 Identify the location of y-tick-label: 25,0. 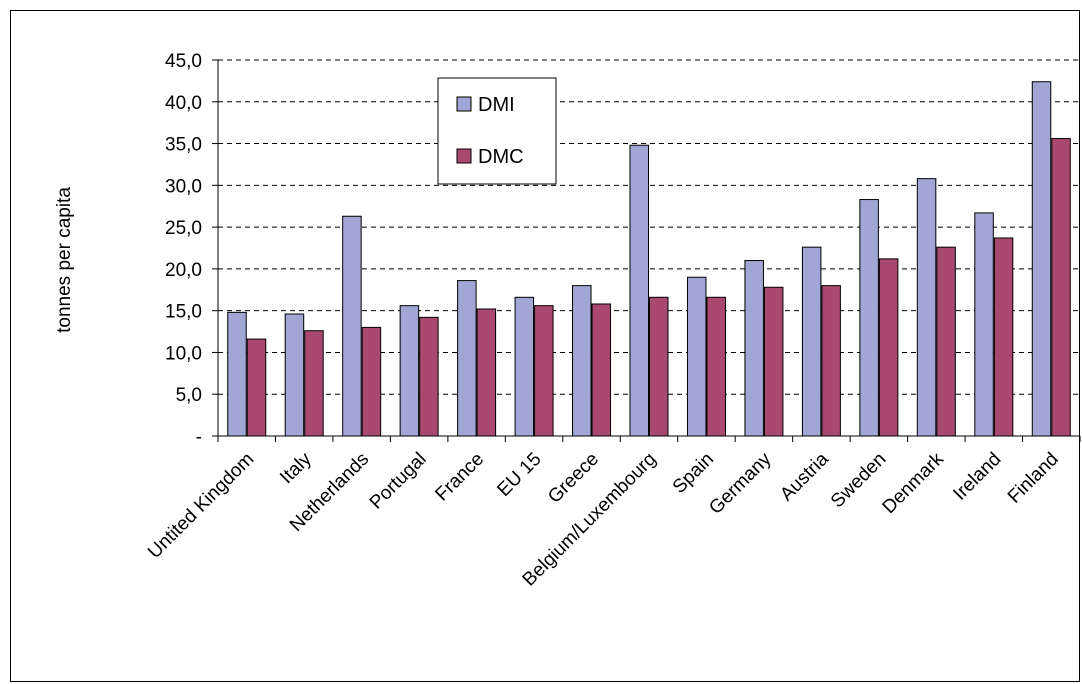
(183, 228).